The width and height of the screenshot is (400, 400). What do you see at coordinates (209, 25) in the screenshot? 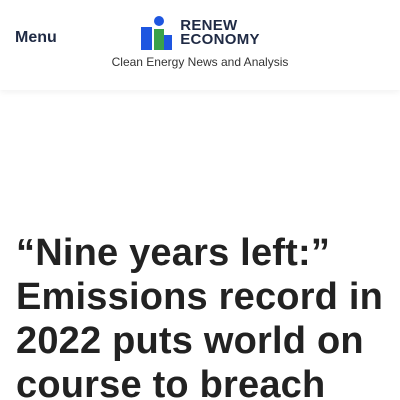
I see `logo-line-renew: RENEW` at bounding box center [209, 25].